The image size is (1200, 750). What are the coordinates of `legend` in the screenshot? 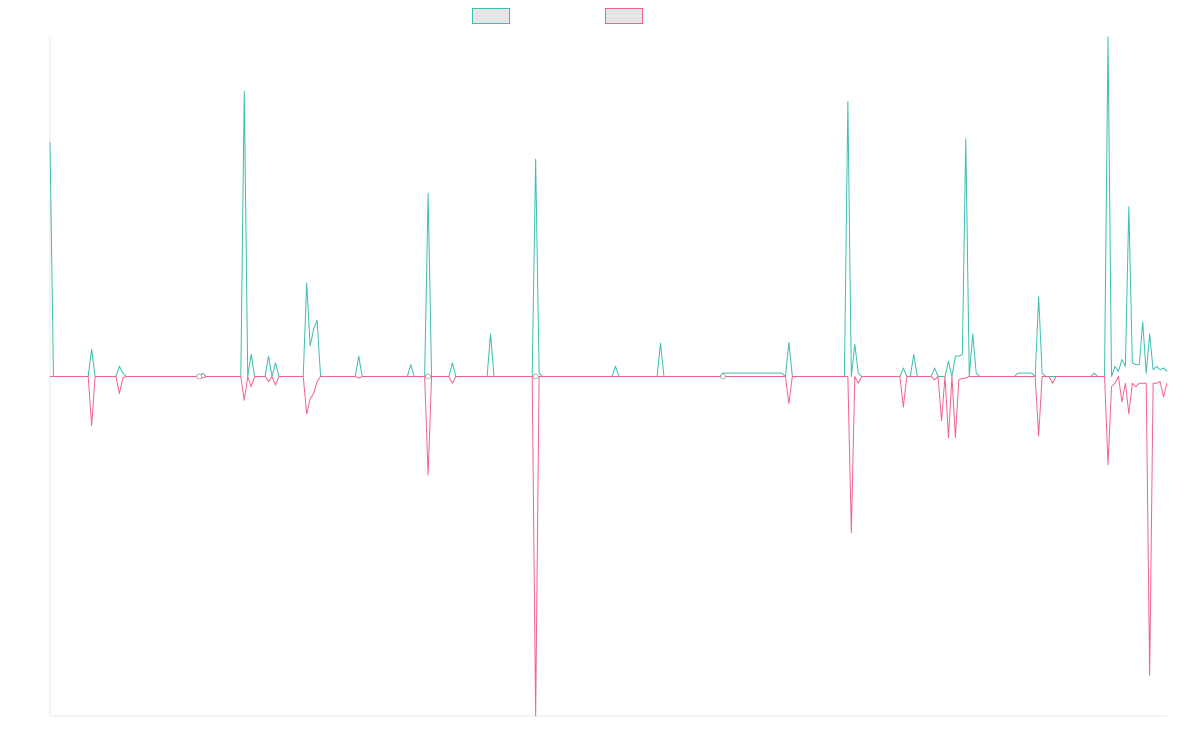 It's located at (600, 18).